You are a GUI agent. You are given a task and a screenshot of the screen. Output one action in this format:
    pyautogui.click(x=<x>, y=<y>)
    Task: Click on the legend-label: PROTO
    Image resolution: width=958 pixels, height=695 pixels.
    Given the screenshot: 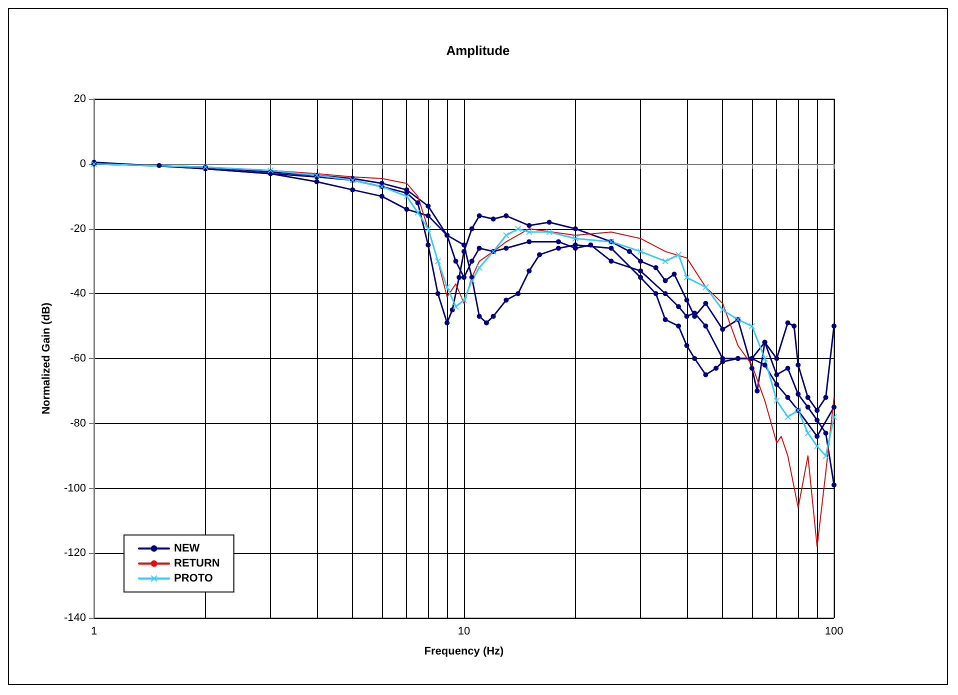 What is the action you would take?
    pyautogui.click(x=194, y=578)
    